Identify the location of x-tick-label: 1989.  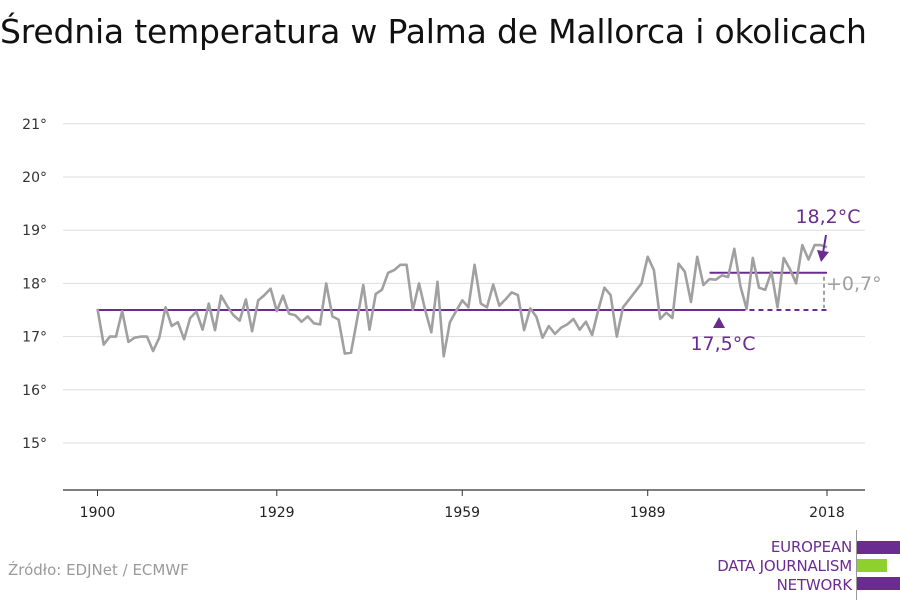
(648, 513).